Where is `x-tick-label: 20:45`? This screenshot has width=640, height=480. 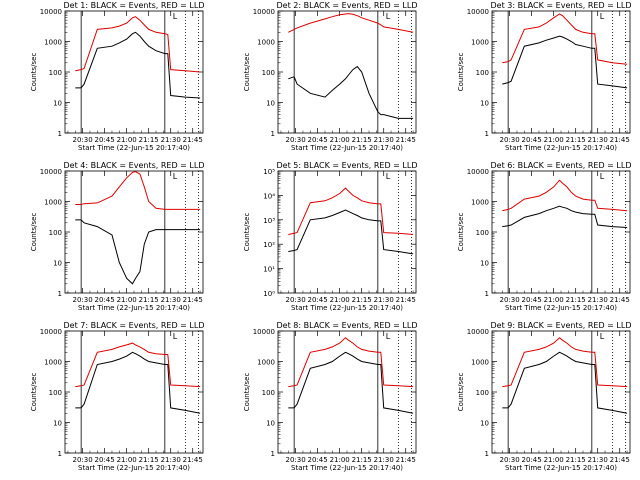
x-tick-label: 20:45 is located at coordinates (318, 140).